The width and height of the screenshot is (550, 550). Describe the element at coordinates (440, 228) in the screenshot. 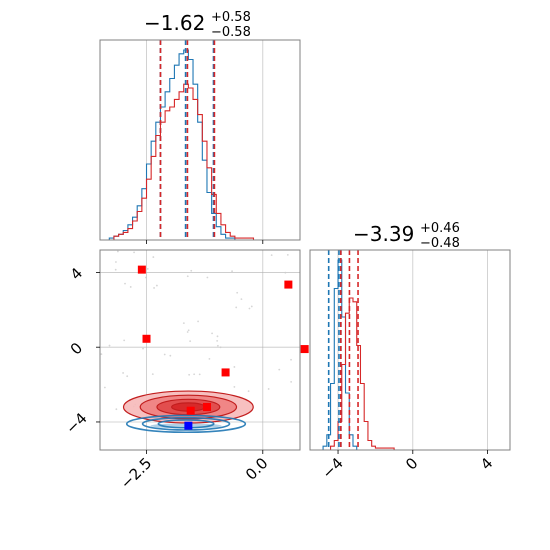

I see `title-param-2-upper: +0.46` at that location.